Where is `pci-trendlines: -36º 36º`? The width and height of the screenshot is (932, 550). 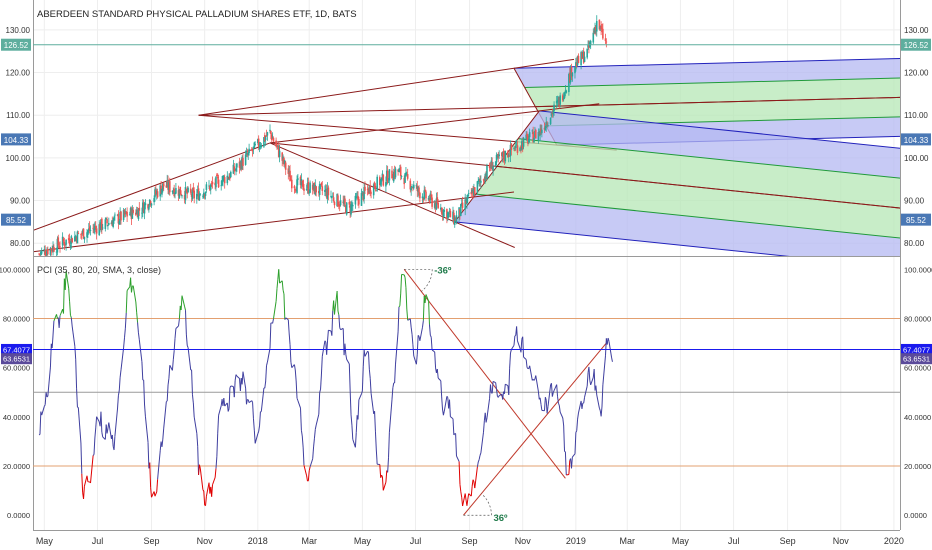
pci-trendlines: -36º 36º is located at coordinates (505, 394).